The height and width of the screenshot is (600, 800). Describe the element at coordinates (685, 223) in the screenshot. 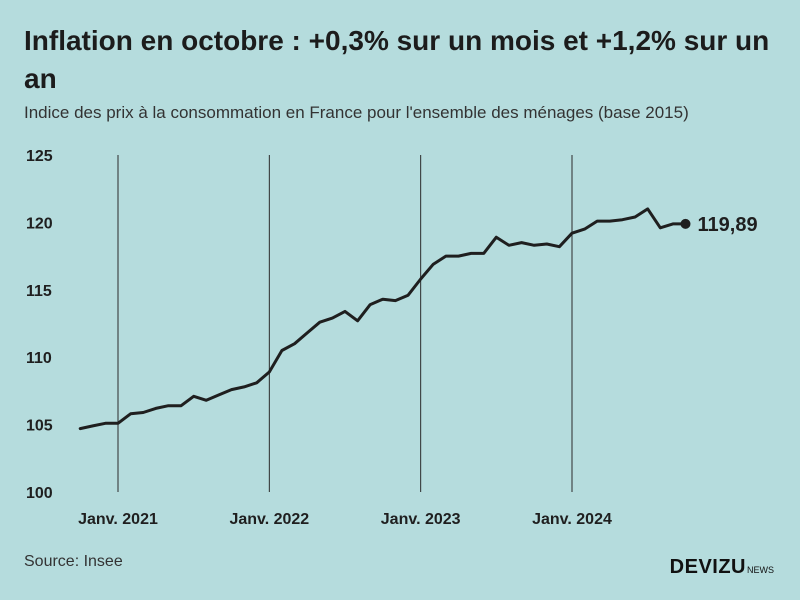

I see `last-value-marker` at that location.